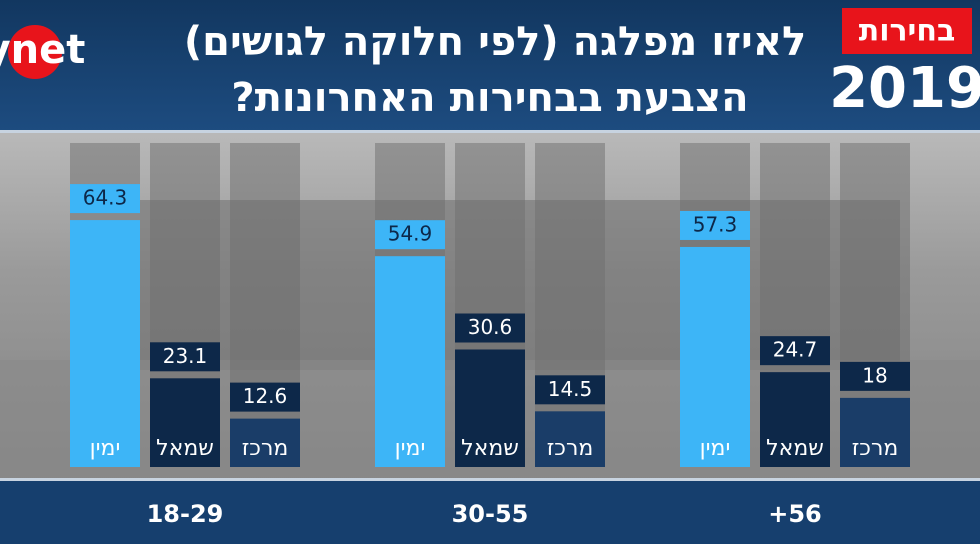  What do you see at coordinates (490, 131) in the screenshot?
I see `header-line` at bounding box center [490, 131].